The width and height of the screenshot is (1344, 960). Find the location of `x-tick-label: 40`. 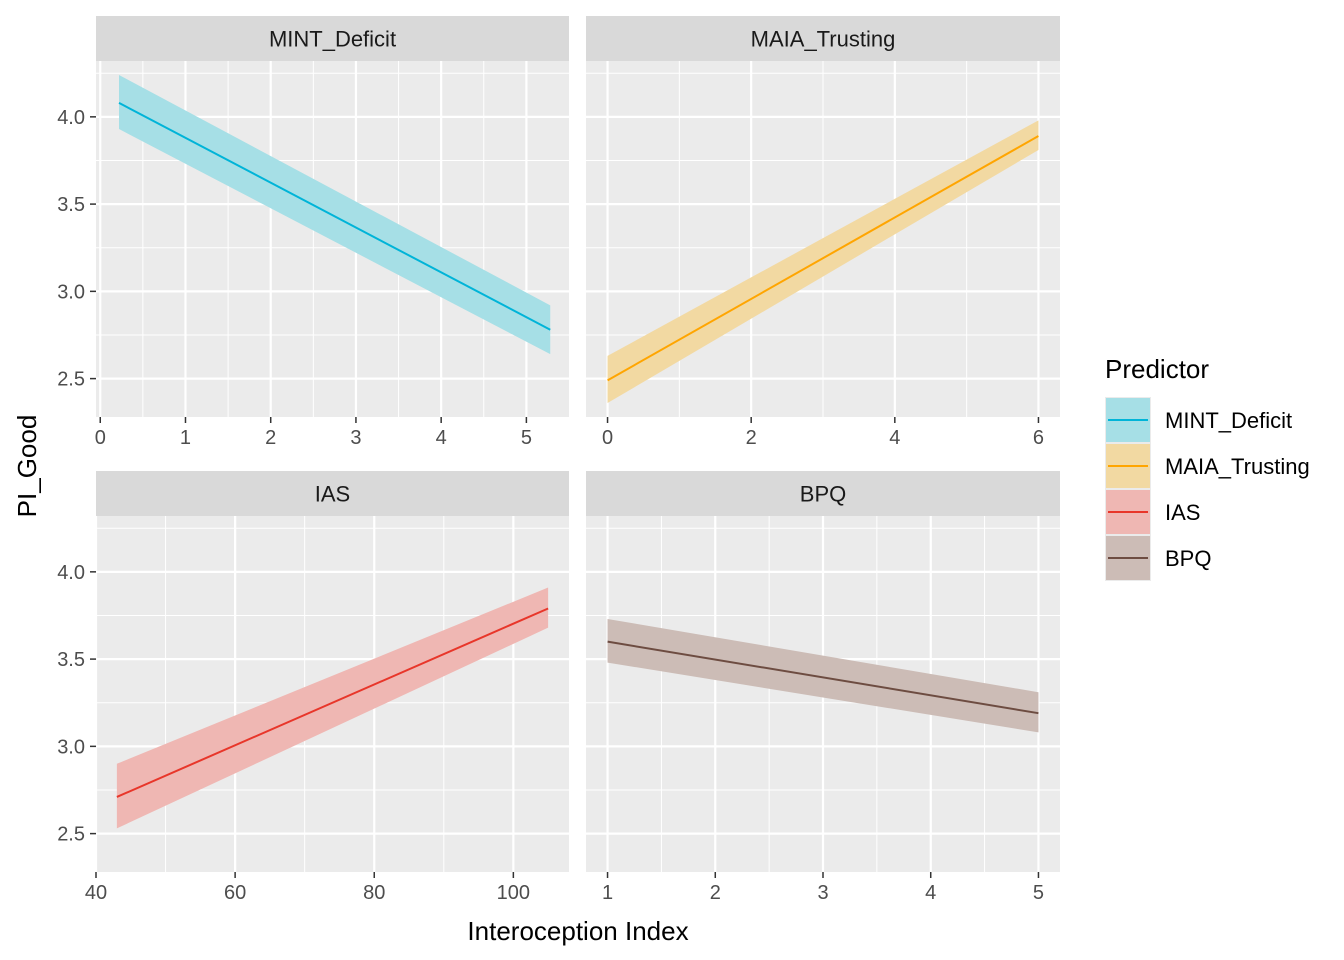

x-tick-label: 40 is located at coordinates (96, 893).